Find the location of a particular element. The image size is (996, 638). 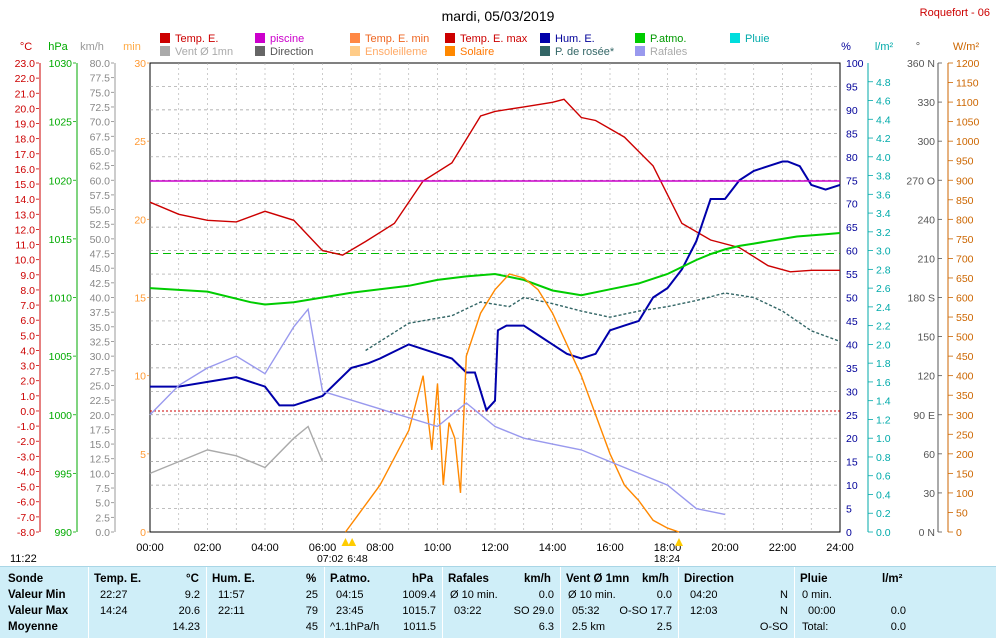

rafales-max-time: 03:22 is located at coordinates (468, 611).